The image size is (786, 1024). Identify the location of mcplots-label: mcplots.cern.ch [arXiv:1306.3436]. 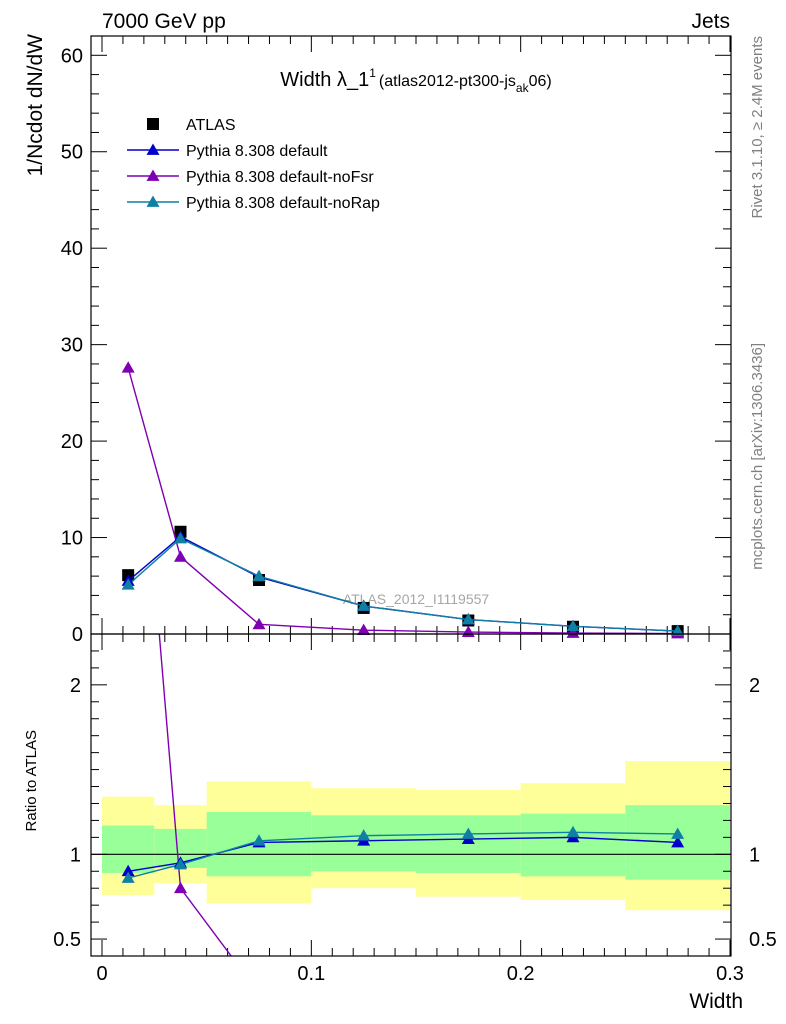
(757, 456).